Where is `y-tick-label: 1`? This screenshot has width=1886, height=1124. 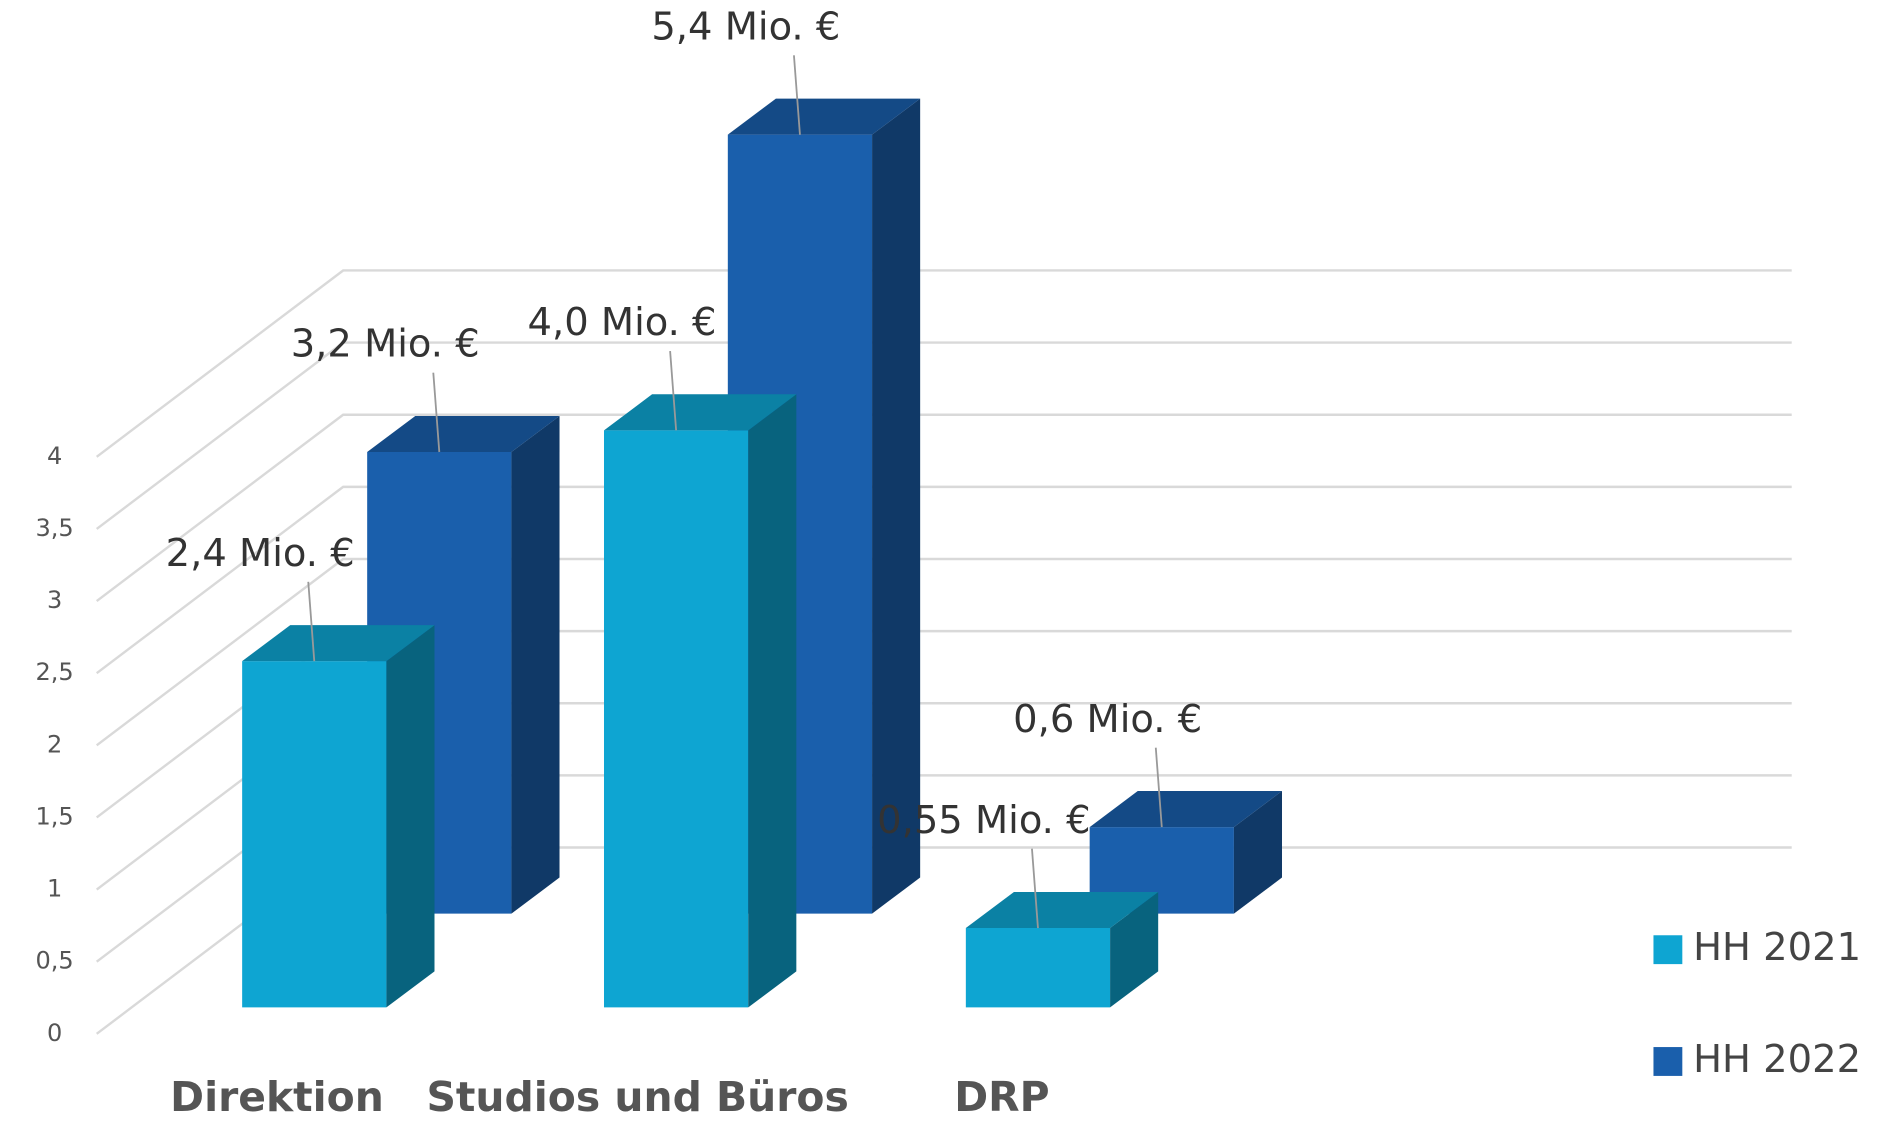
y-tick-label: 1 is located at coordinates (54, 889).